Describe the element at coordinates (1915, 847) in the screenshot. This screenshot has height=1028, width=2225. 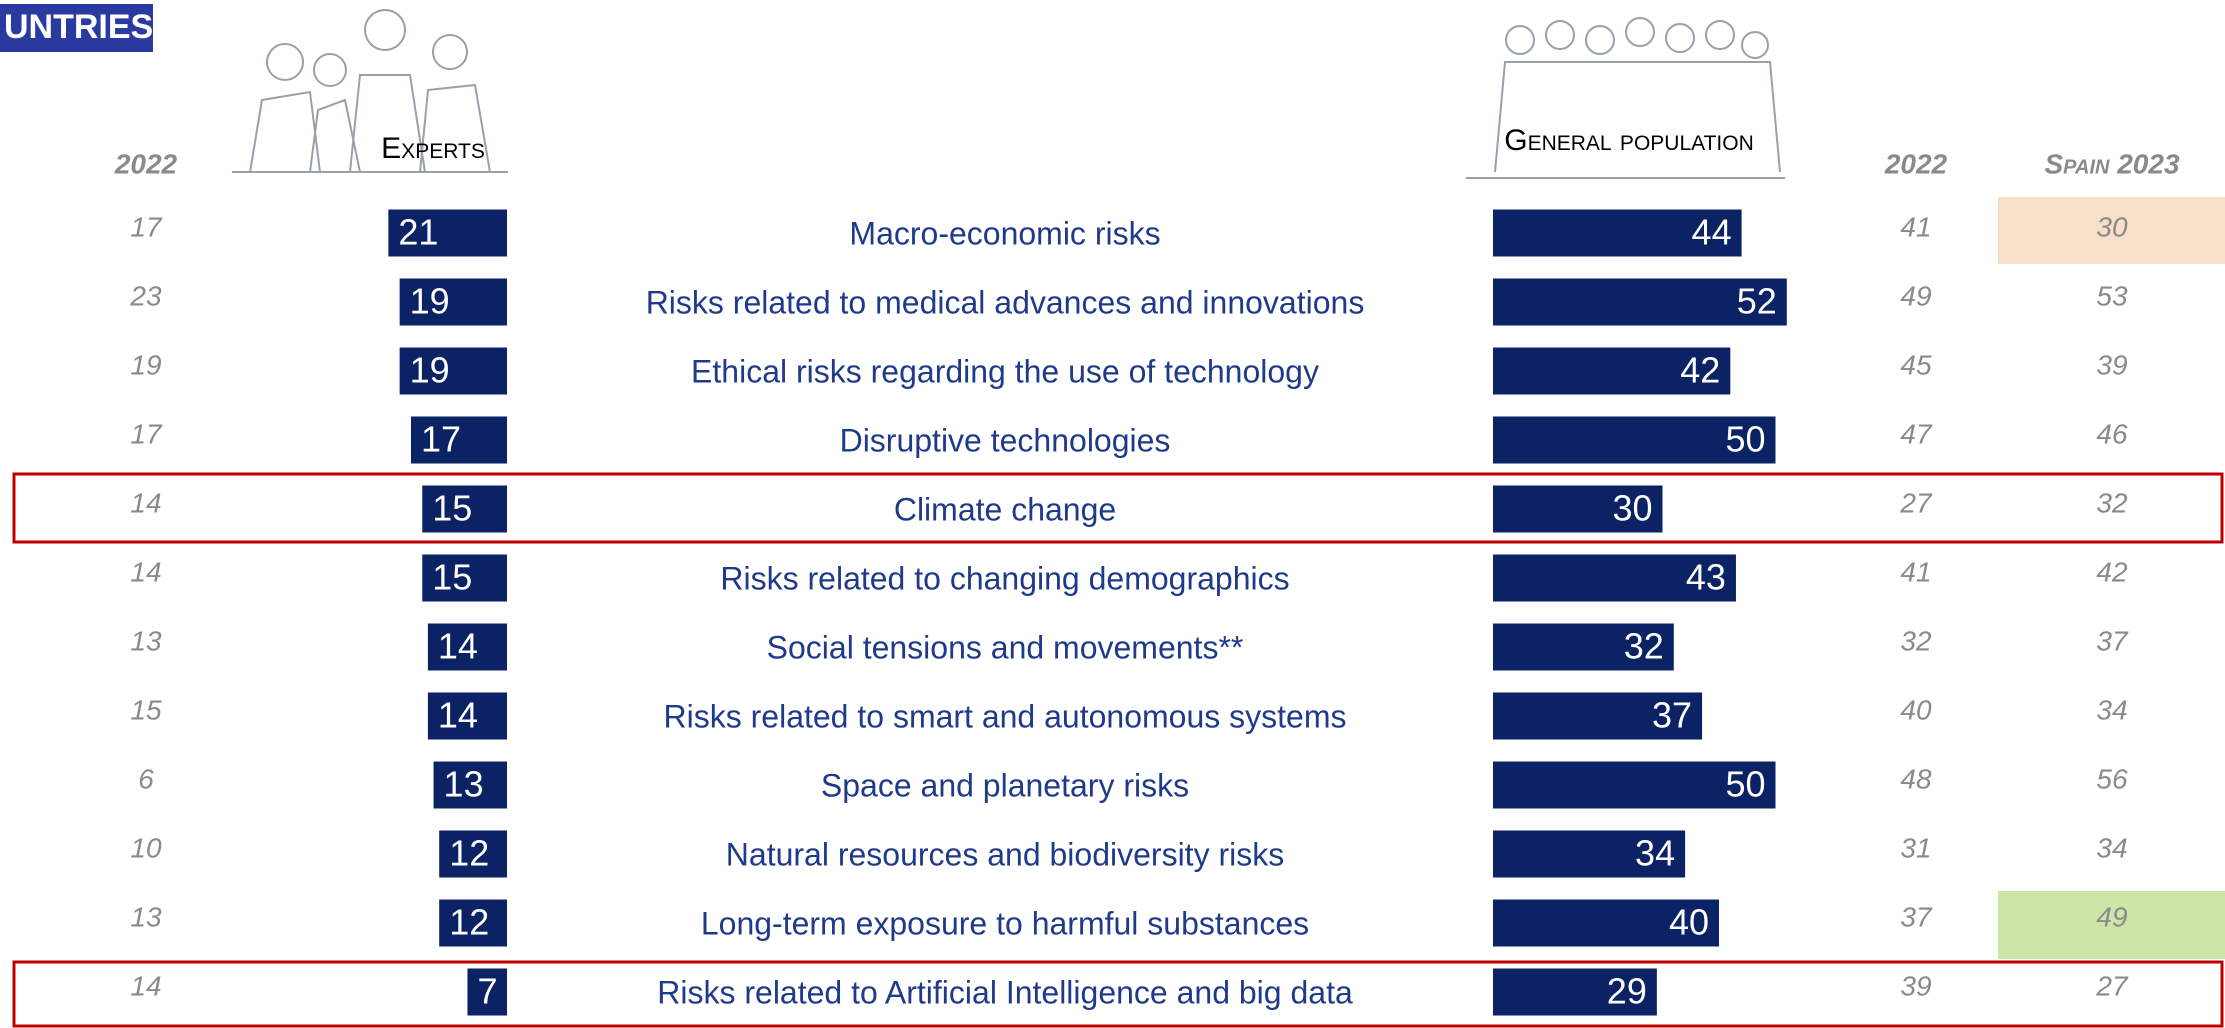
I see `column-value: 31` at that location.